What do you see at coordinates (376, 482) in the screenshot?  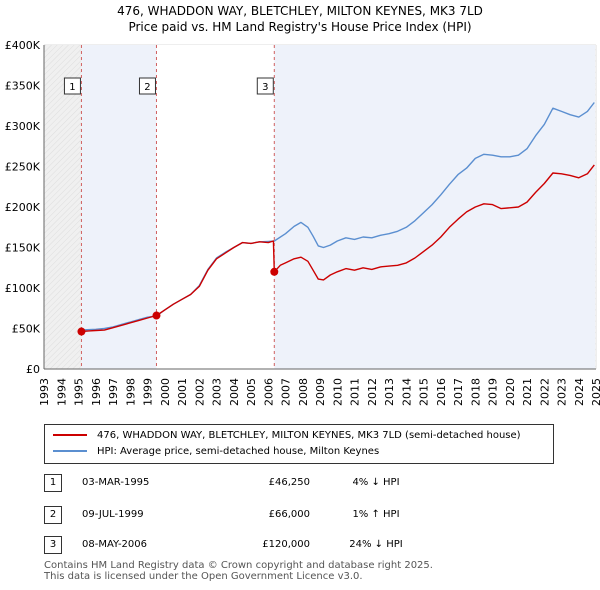 I see `transaction-hpi: 4% ↓ HPI` at bounding box center [376, 482].